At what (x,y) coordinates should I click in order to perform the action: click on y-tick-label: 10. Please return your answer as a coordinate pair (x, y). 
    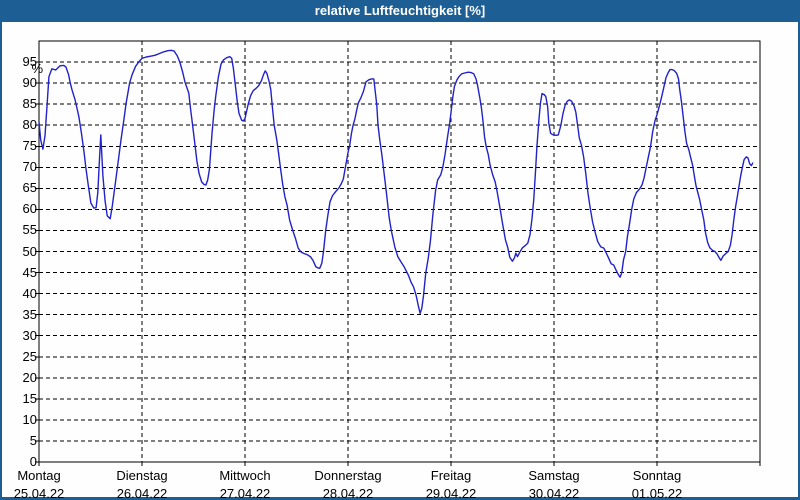
    Looking at the image, I should click on (29, 419).